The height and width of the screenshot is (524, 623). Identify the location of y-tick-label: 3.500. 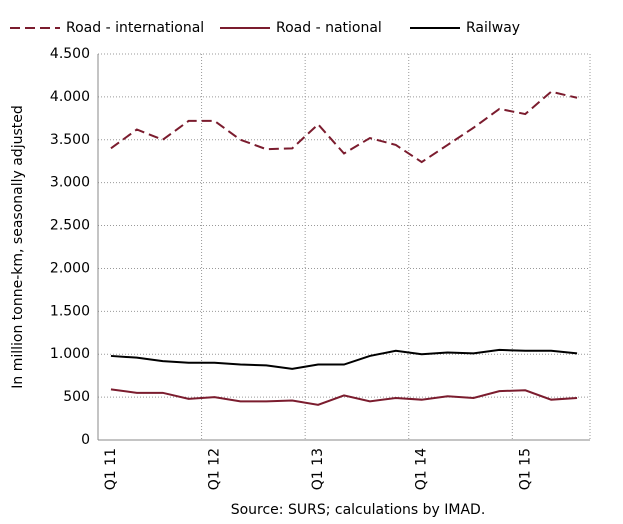
(70, 140).